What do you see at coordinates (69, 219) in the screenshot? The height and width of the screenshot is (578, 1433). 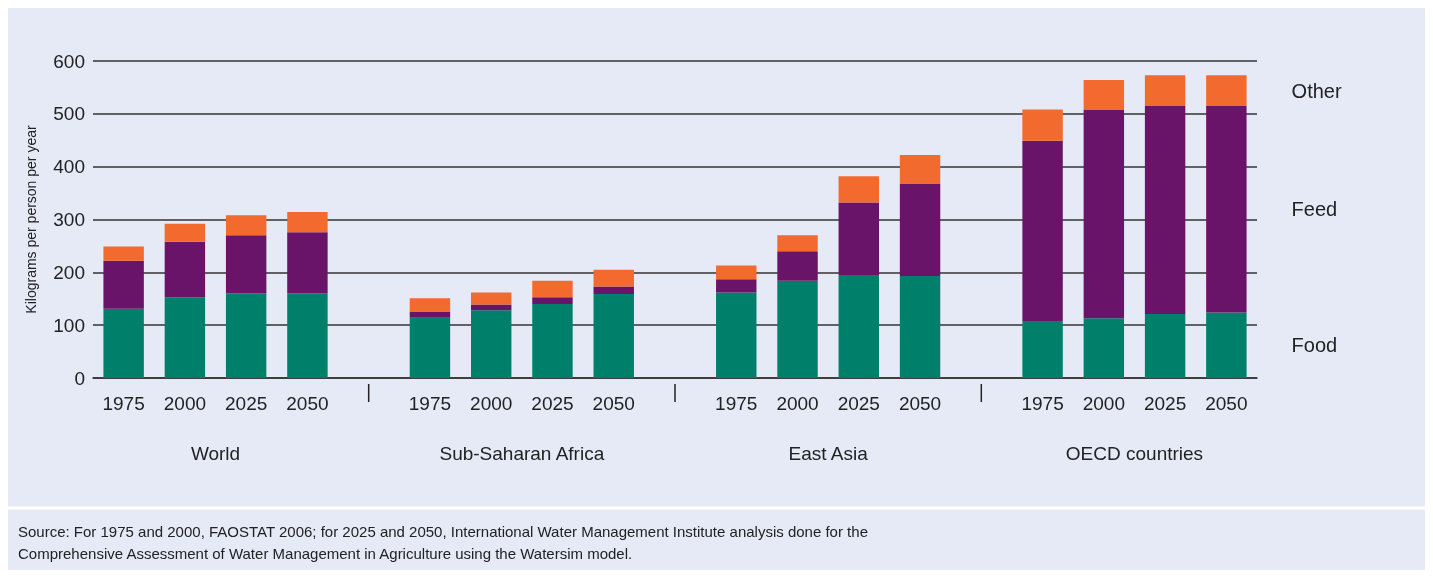 I see `y-tick-label: 300` at bounding box center [69, 219].